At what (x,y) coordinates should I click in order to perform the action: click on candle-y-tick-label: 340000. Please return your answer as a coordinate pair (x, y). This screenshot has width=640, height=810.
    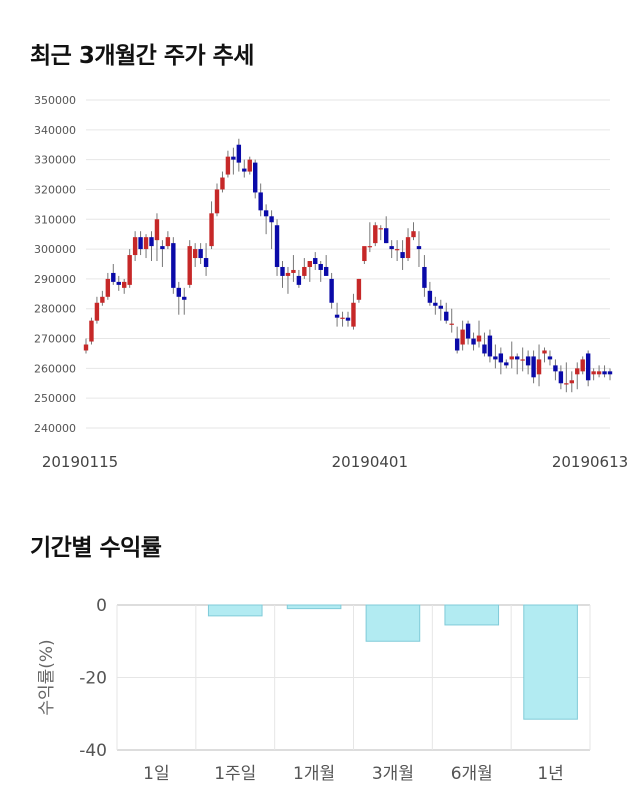
    Looking at the image, I should click on (55, 130).